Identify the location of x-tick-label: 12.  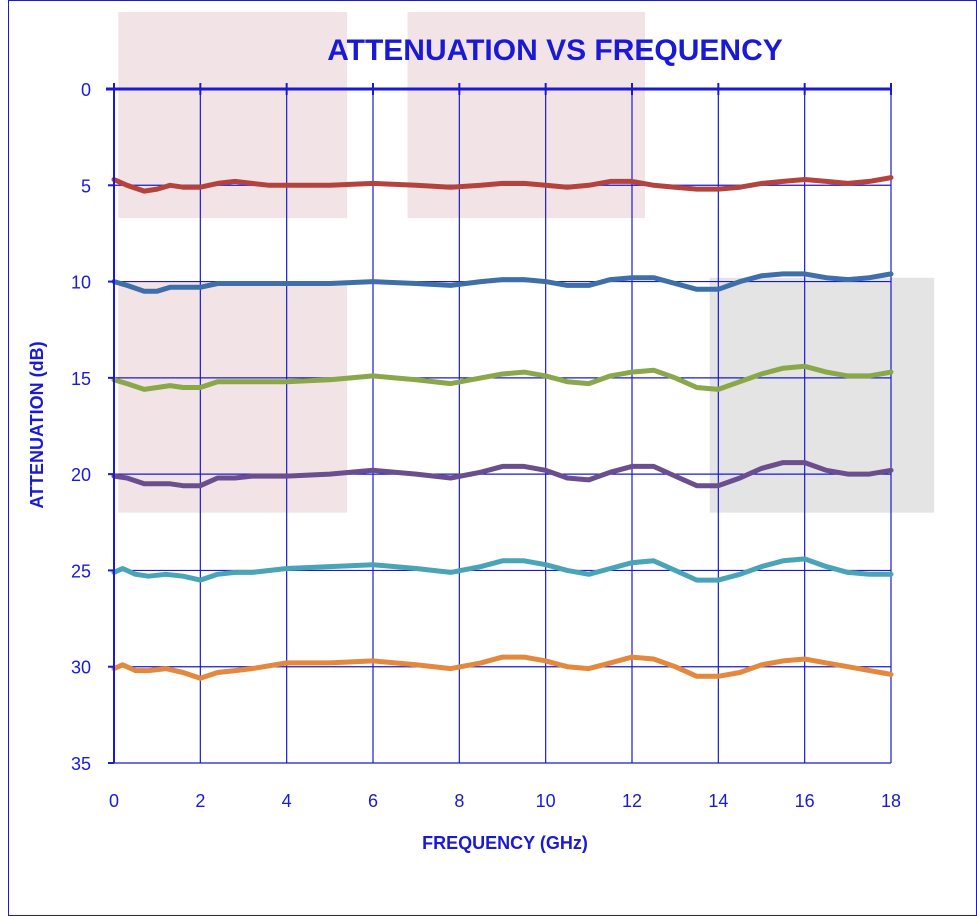
(632, 801).